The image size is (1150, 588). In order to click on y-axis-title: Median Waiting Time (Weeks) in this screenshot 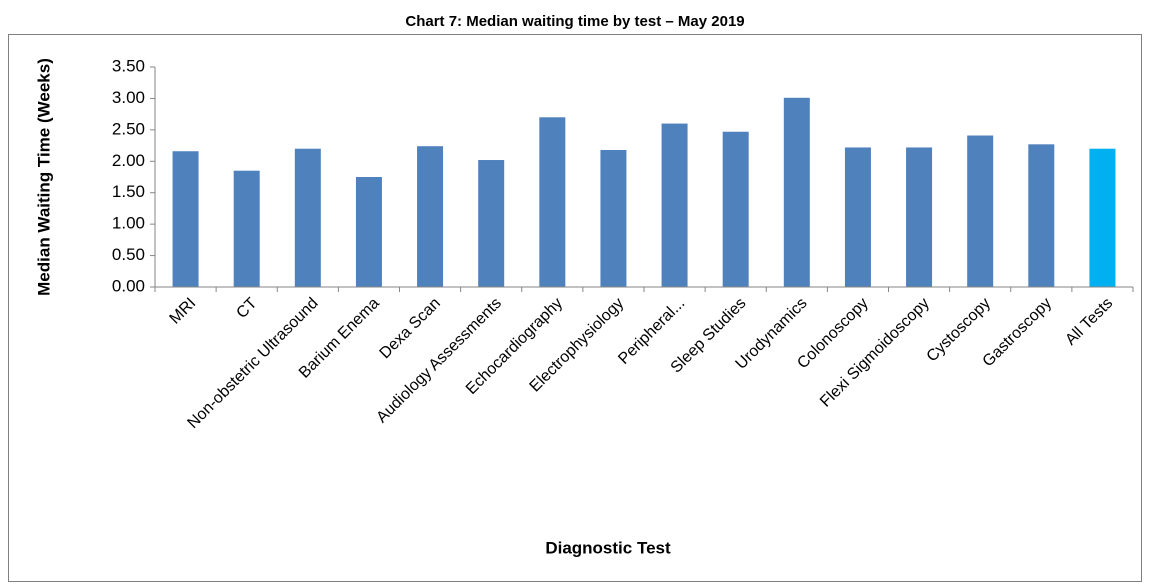, I will do `click(43, 177)`.